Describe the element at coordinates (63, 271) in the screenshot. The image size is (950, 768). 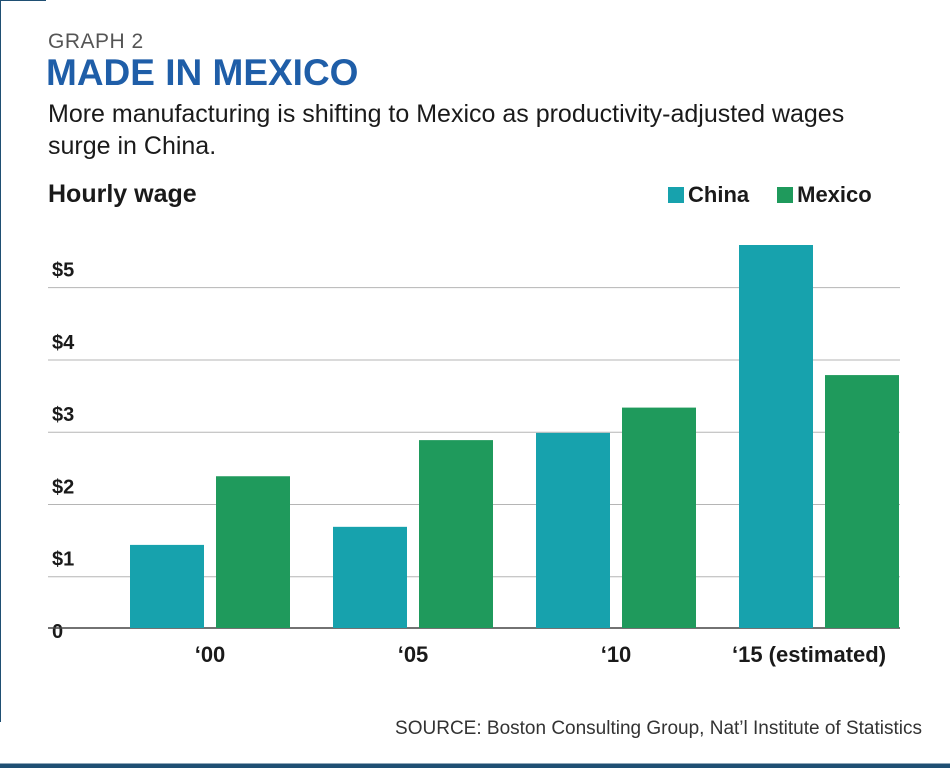
I see `y-tick-label: $5` at that location.